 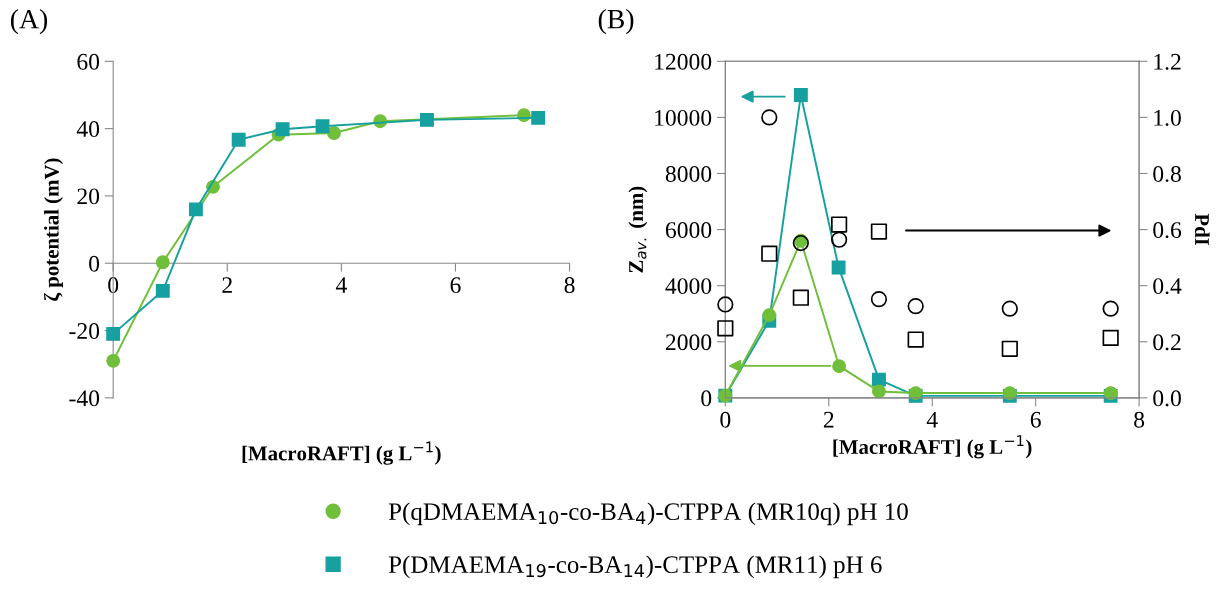 I want to click on y-tick-label: -40, so click(x=84, y=398).